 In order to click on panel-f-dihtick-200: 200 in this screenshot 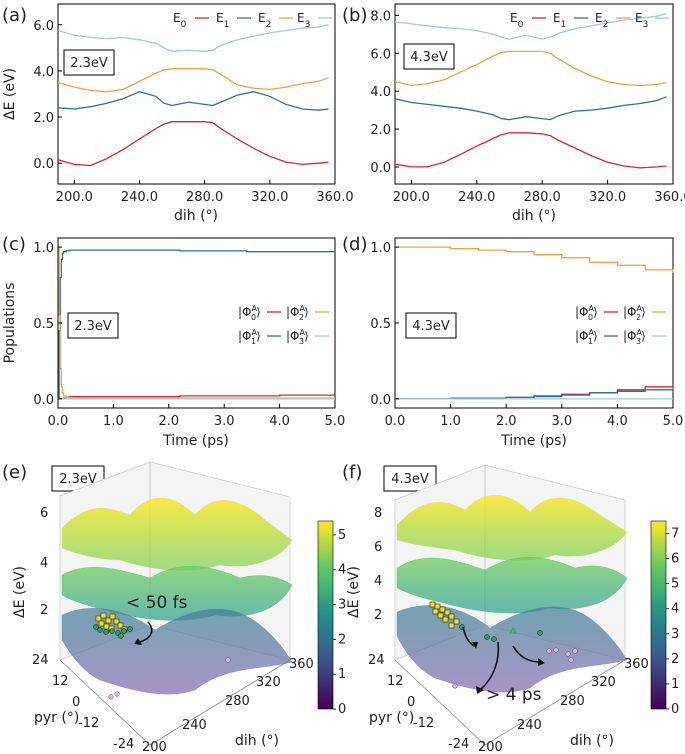, I will do `click(490, 747)`.